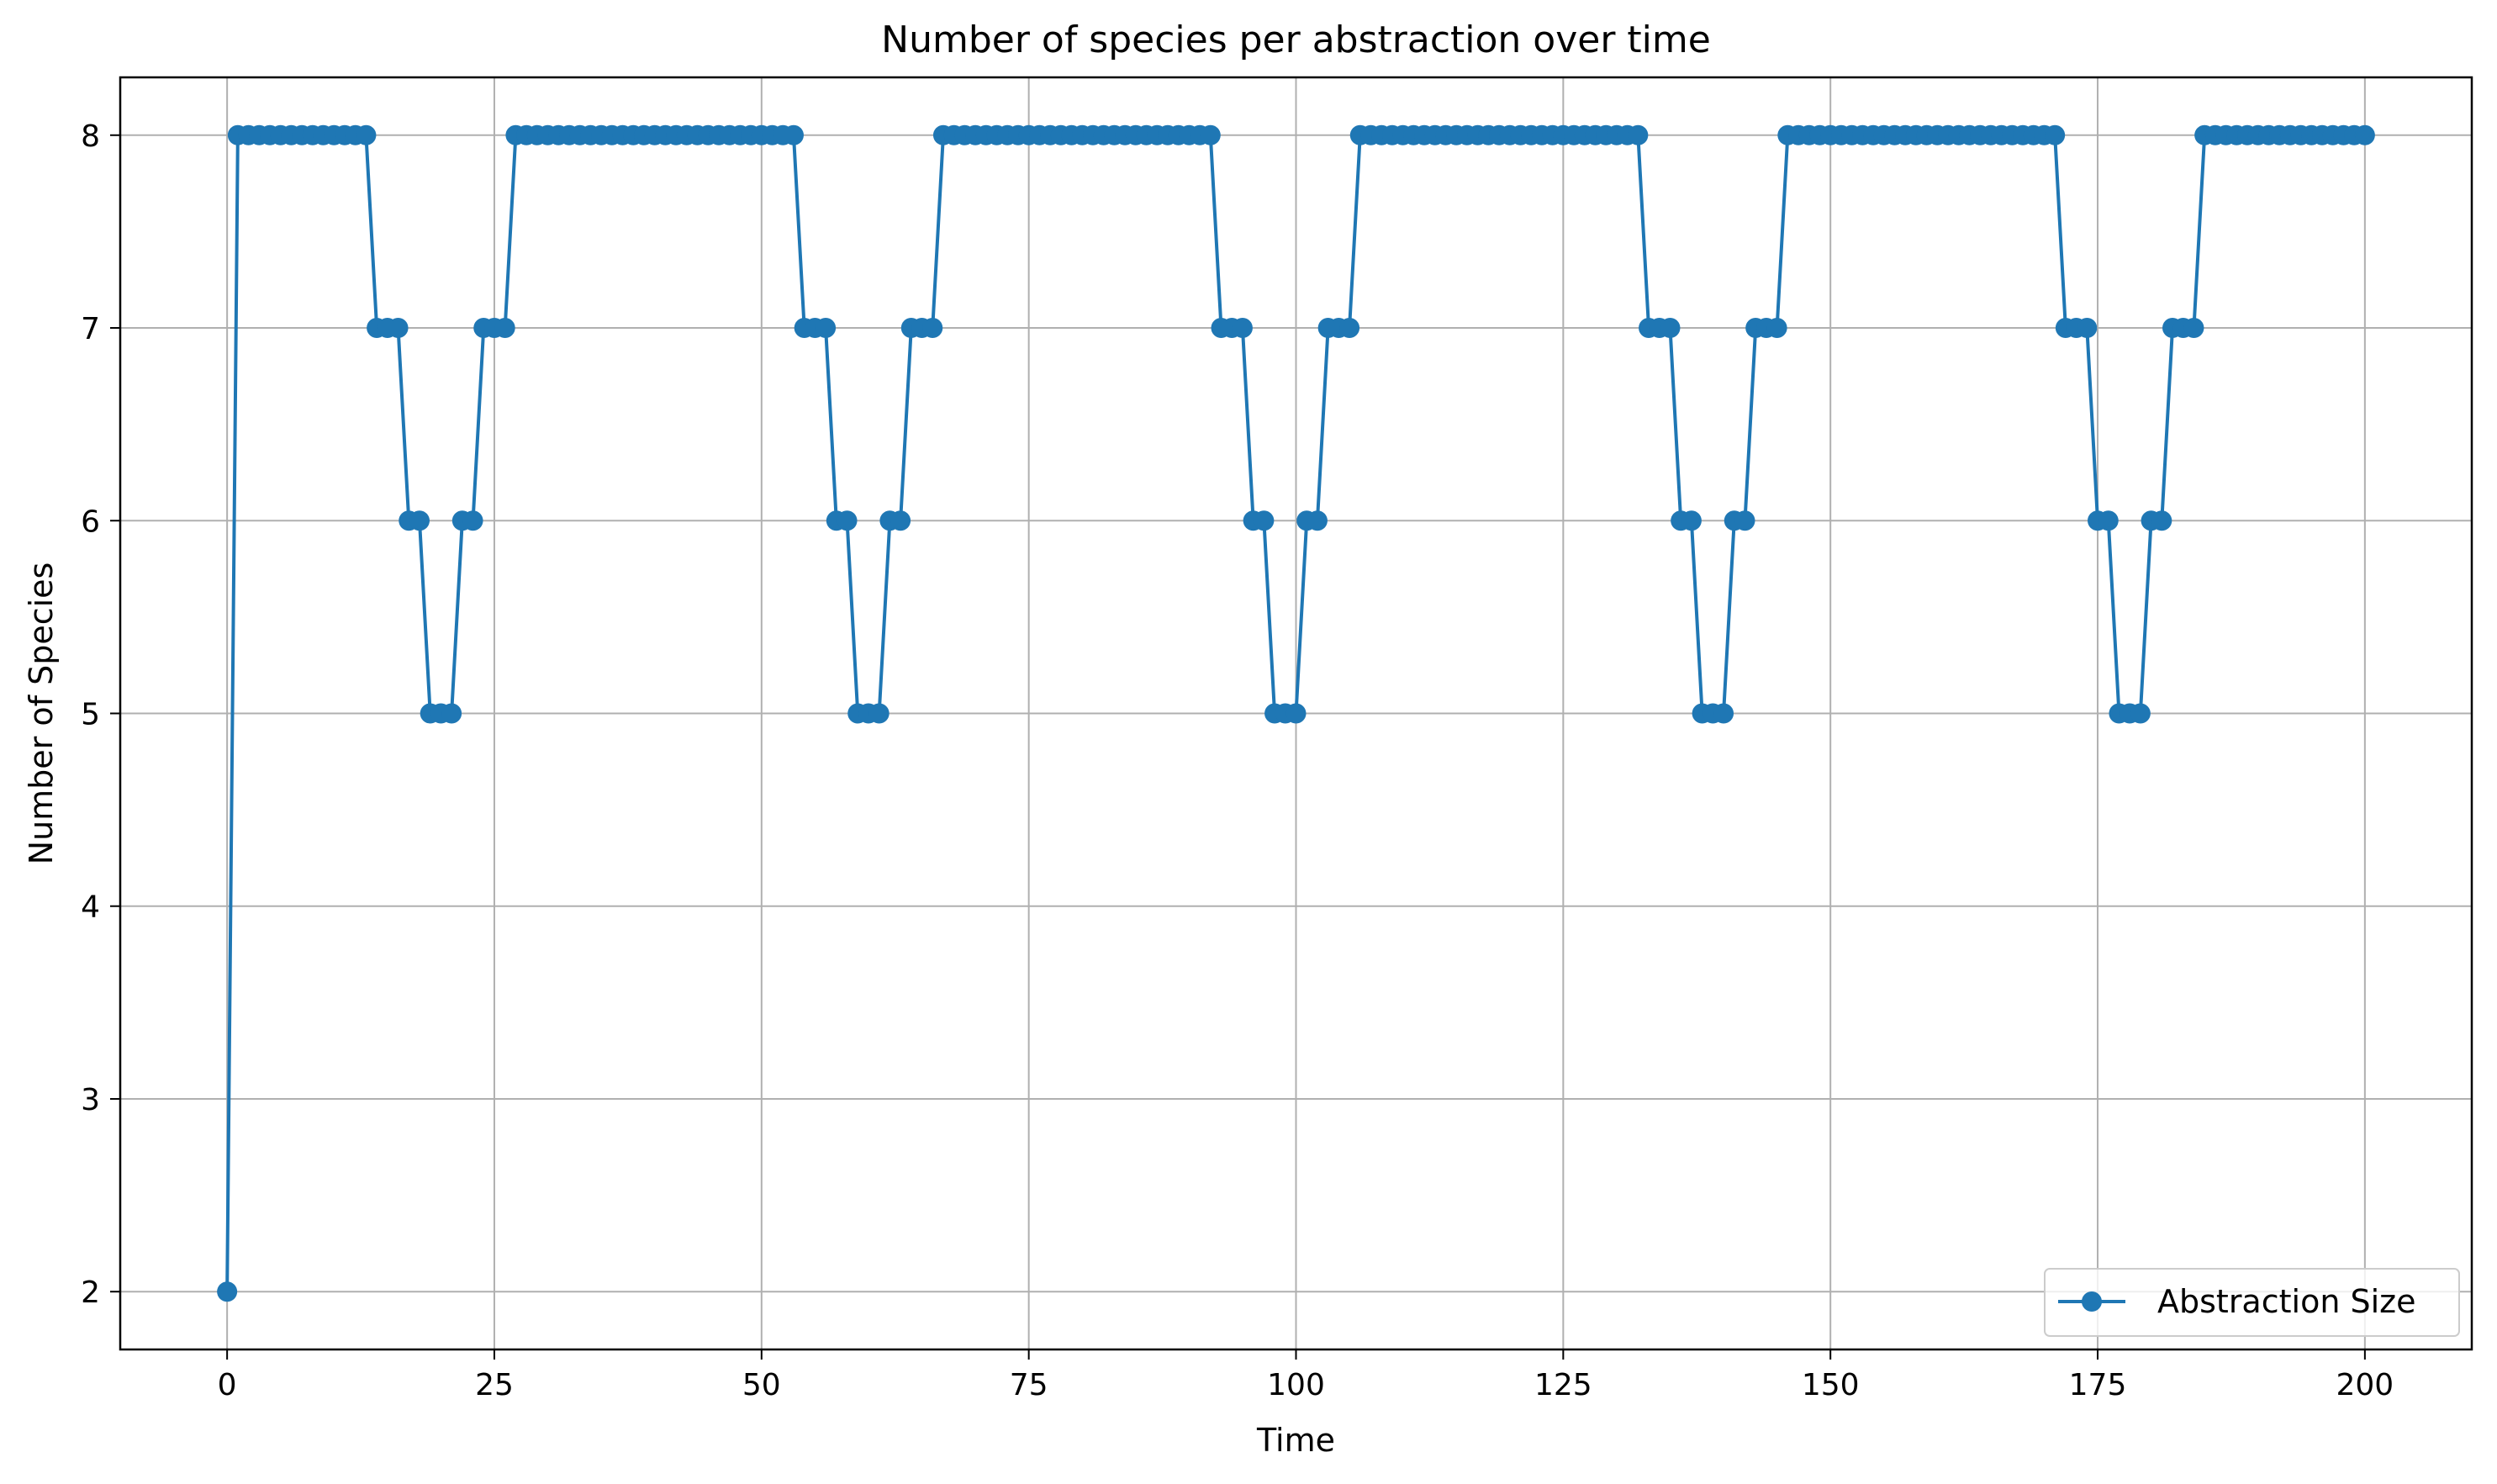 This screenshot has height=1484, width=2497. What do you see at coordinates (227, 1385) in the screenshot?
I see `x-tick-label: 0` at bounding box center [227, 1385].